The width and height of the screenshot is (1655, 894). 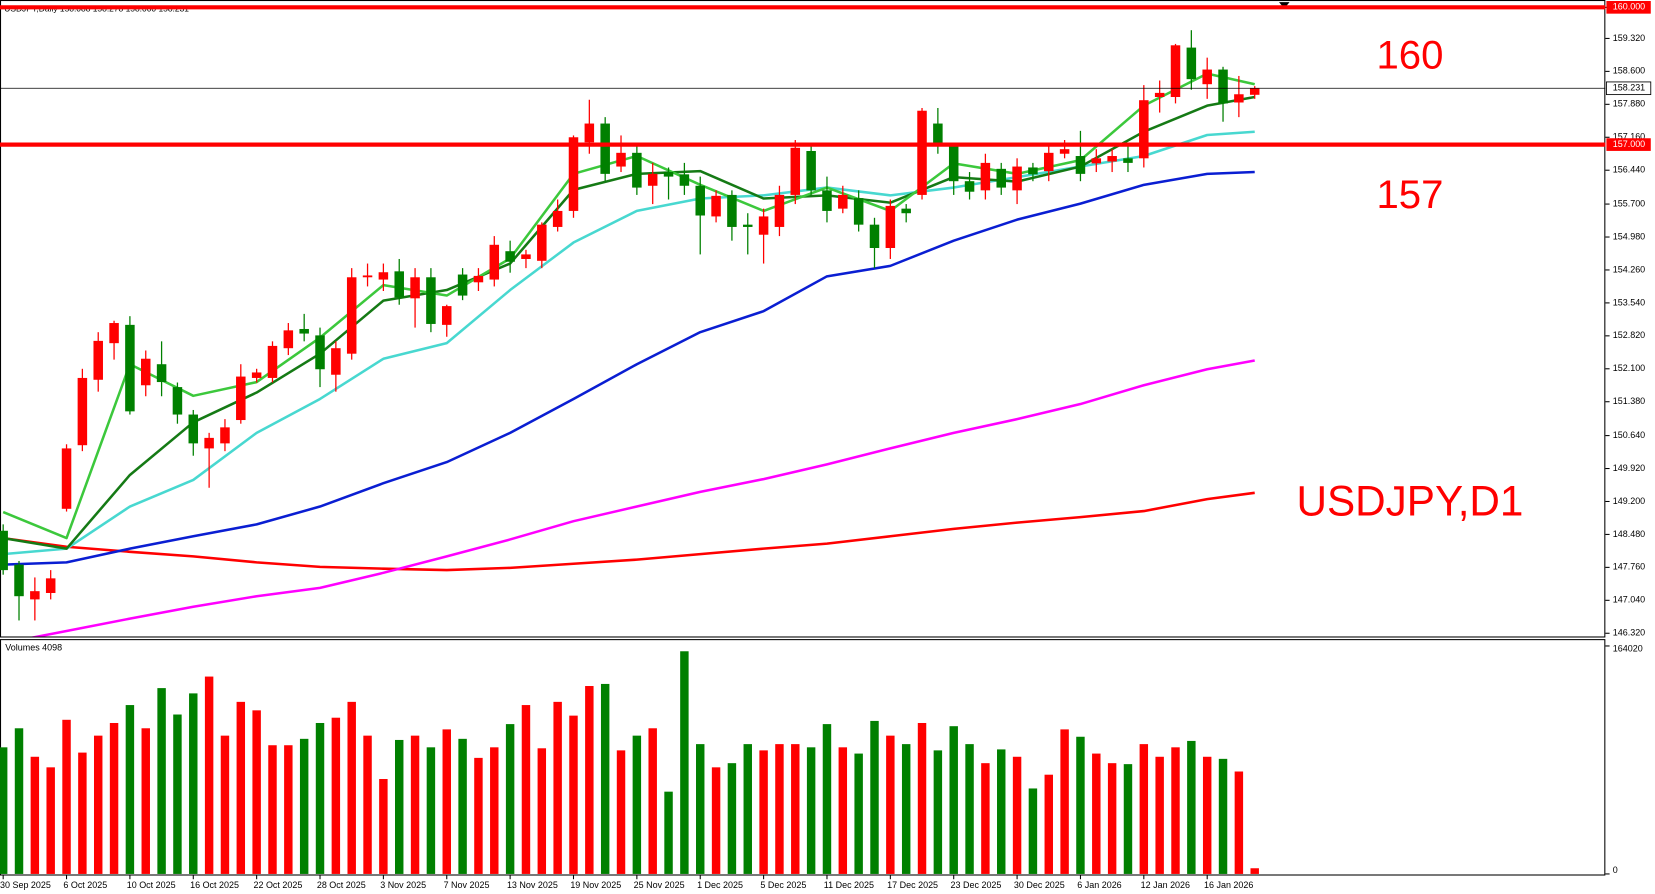 What do you see at coordinates (1629, 137) in the screenshot?
I see `y-tick-label: 157.160` at bounding box center [1629, 137].